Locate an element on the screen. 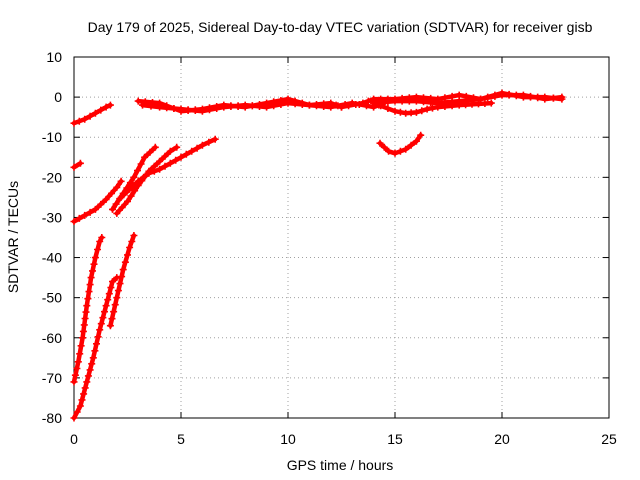 This screenshot has height=480, width=640. x-tick-label: 15 is located at coordinates (395, 439).